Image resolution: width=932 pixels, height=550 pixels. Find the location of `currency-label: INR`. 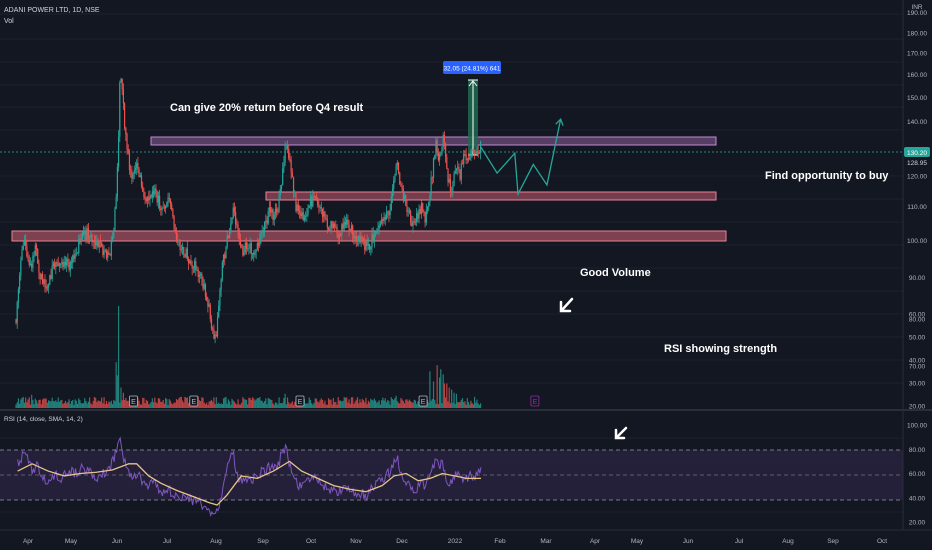

currency-label: INR is located at coordinates (917, 7).